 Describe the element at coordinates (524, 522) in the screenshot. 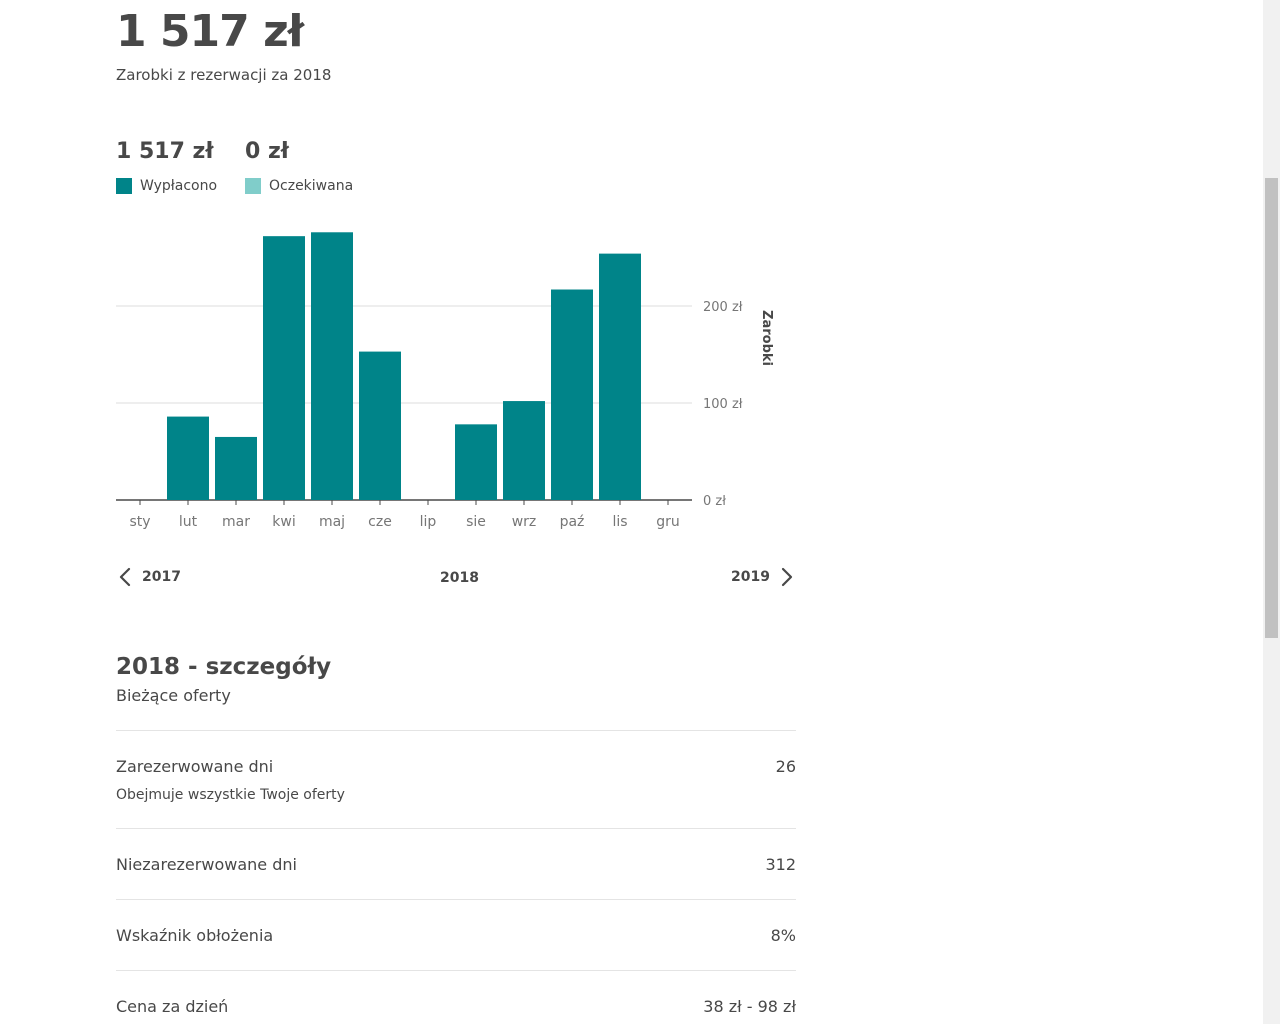

I see `x-tick-label: wrz` at that location.